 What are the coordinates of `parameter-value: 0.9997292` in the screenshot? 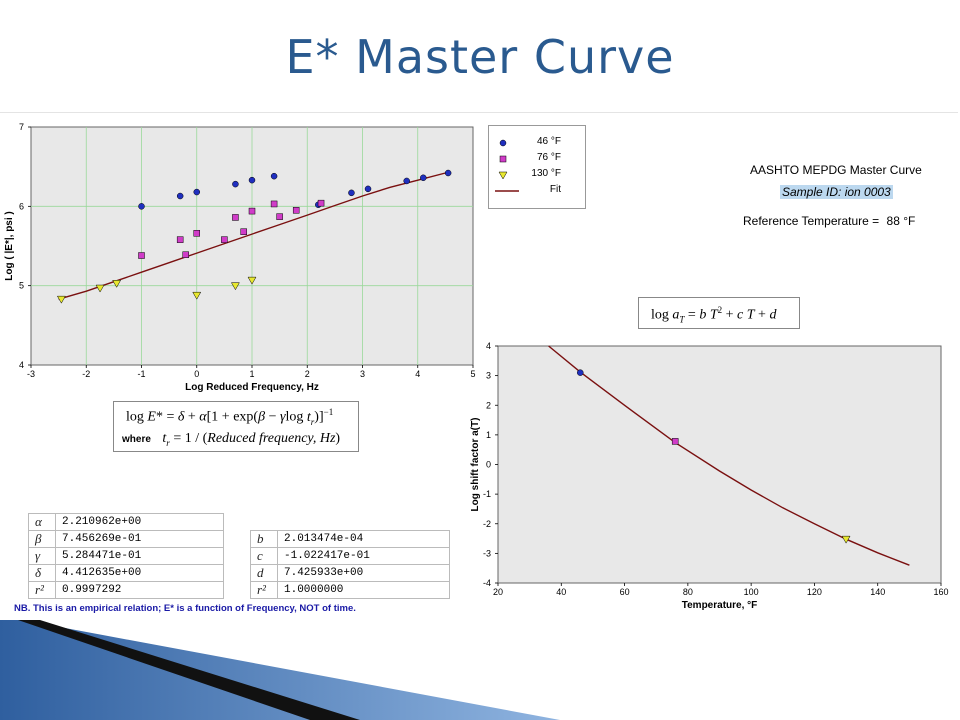 It's located at (139, 590).